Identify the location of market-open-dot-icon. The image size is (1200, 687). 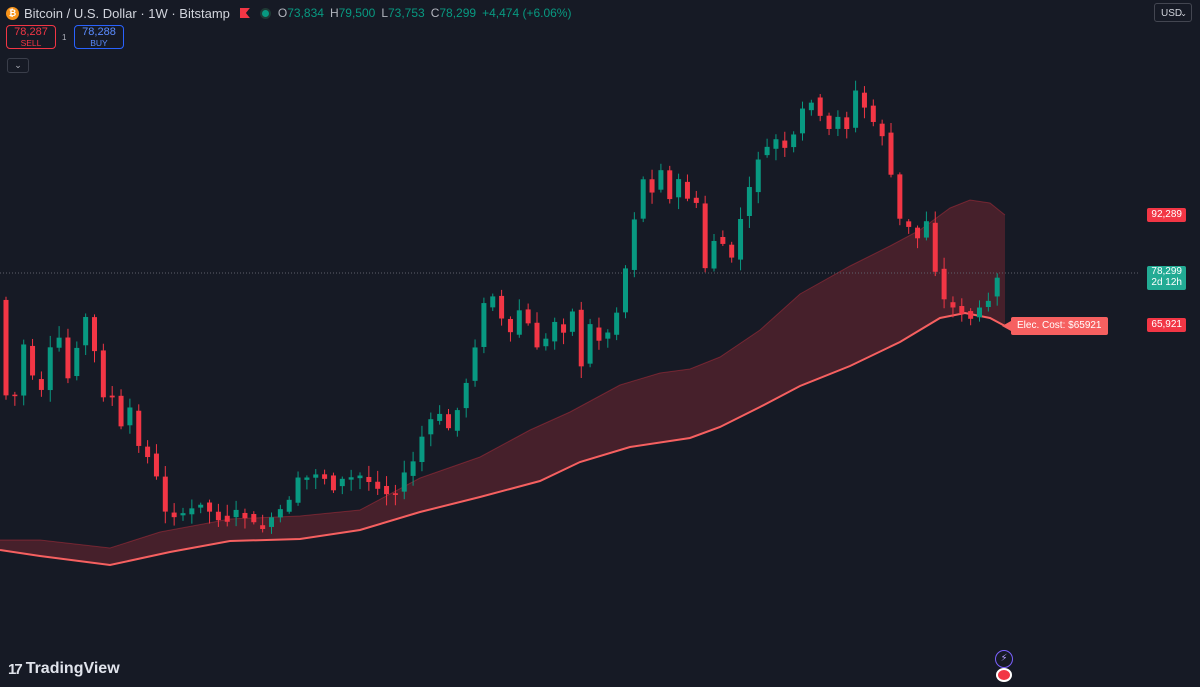
(265, 13).